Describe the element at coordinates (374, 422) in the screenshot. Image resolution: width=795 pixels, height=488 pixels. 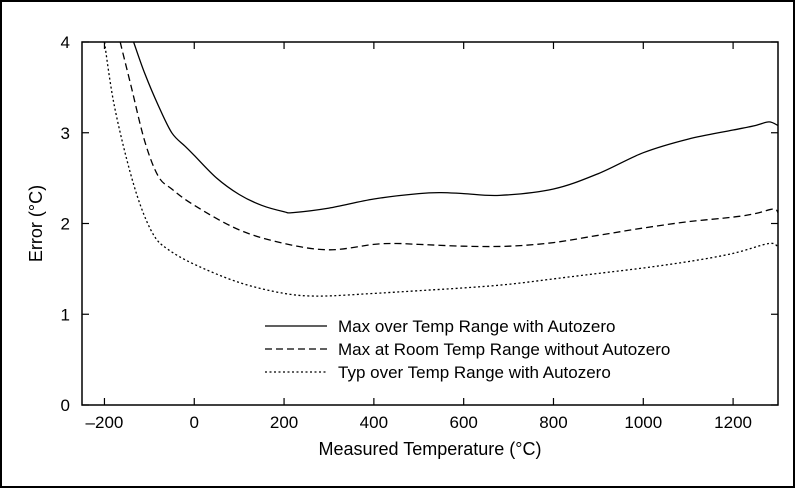
I see `x-tick-label: 400` at that location.